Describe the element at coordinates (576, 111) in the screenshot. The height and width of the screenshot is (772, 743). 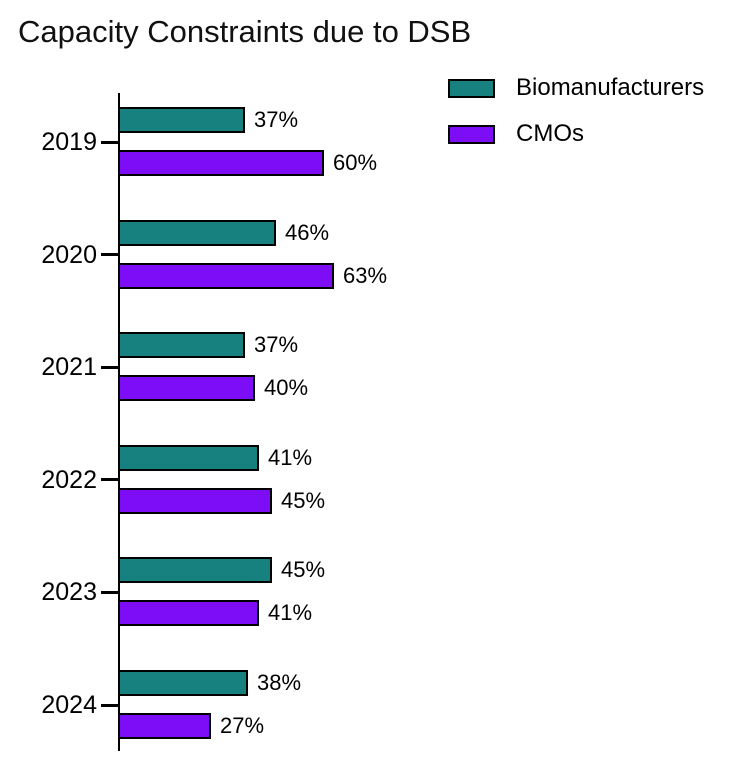
I see `legend: Biomanufacturers CMOs` at that location.